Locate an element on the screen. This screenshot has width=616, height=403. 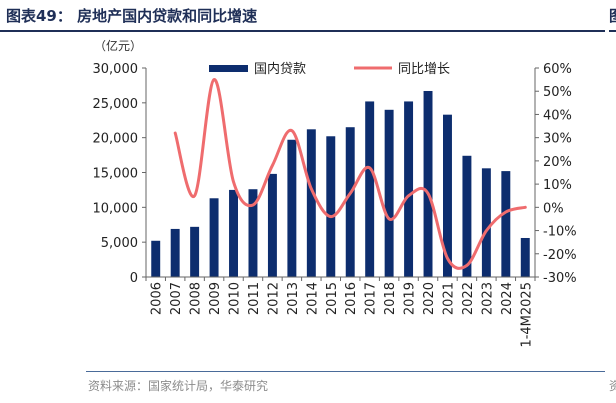
legend: 国内贷款 同比增长 is located at coordinates (329, 69).